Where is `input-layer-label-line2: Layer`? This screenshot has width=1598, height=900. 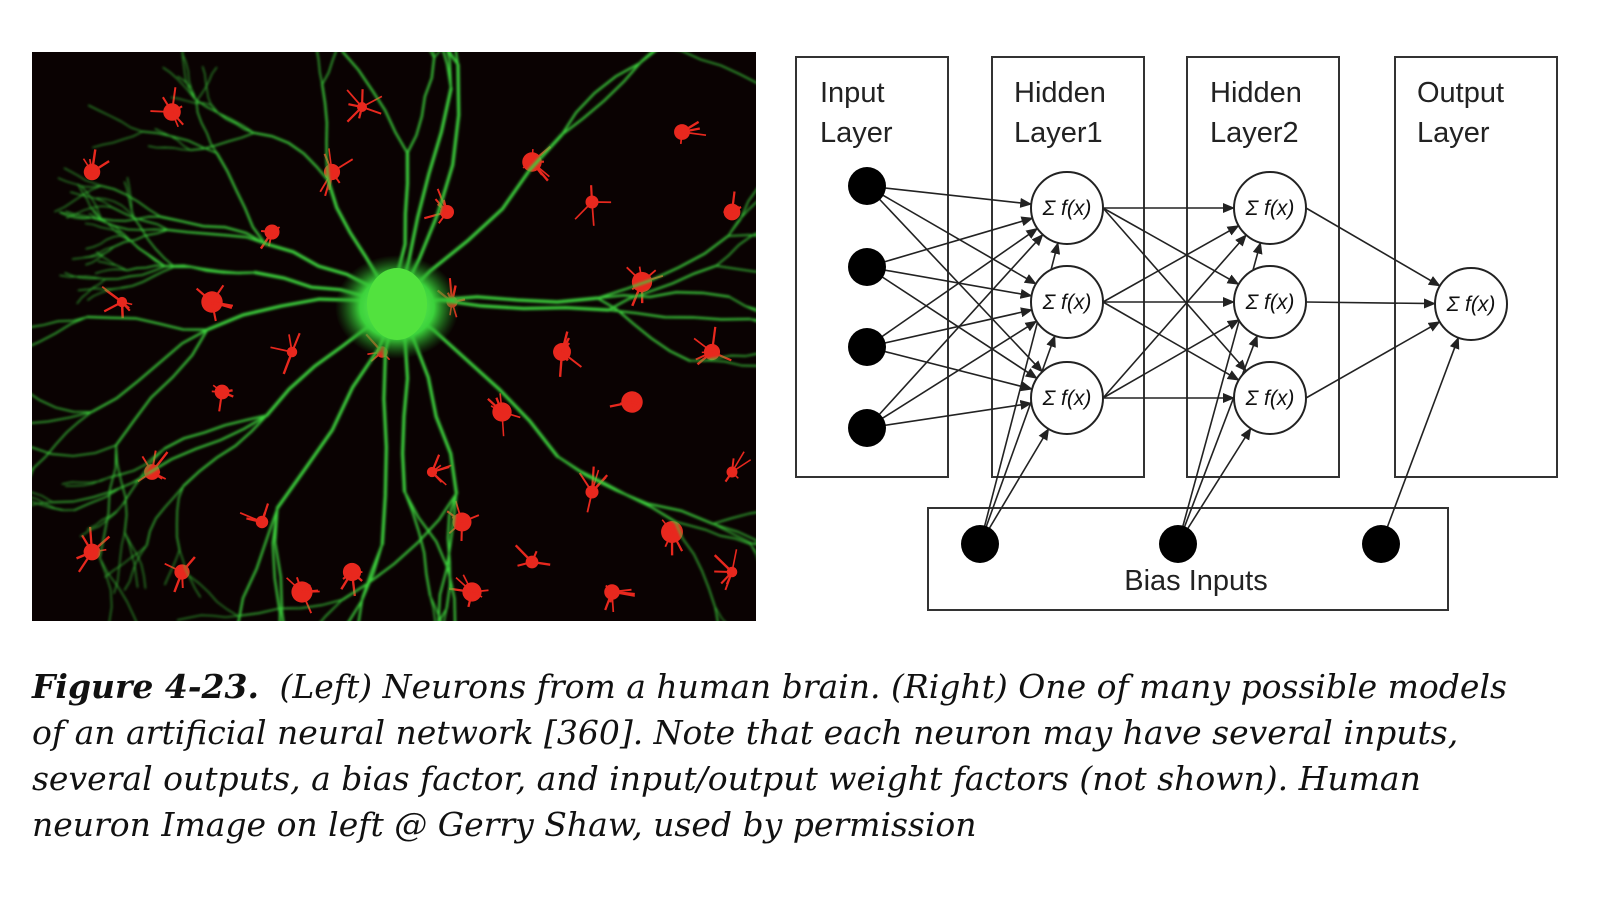 input-layer-label-line2: Layer is located at coordinates (856, 133).